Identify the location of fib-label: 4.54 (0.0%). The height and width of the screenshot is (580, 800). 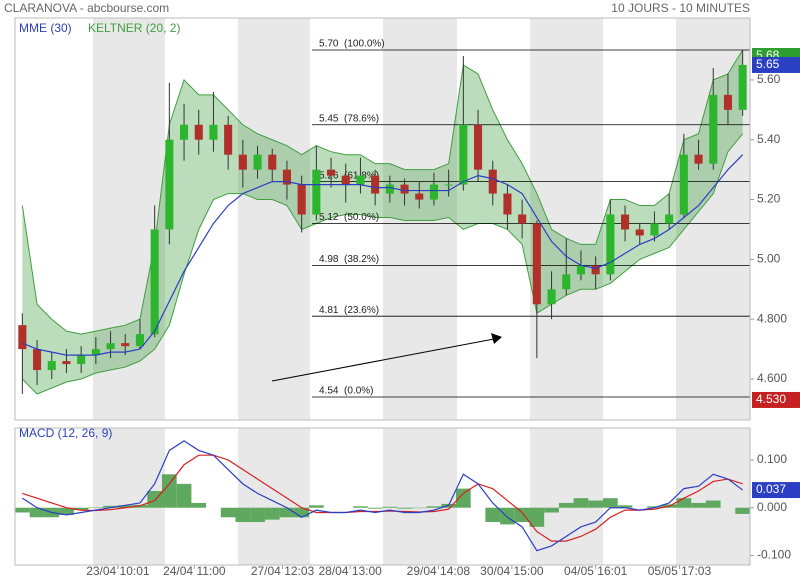
(346, 391).